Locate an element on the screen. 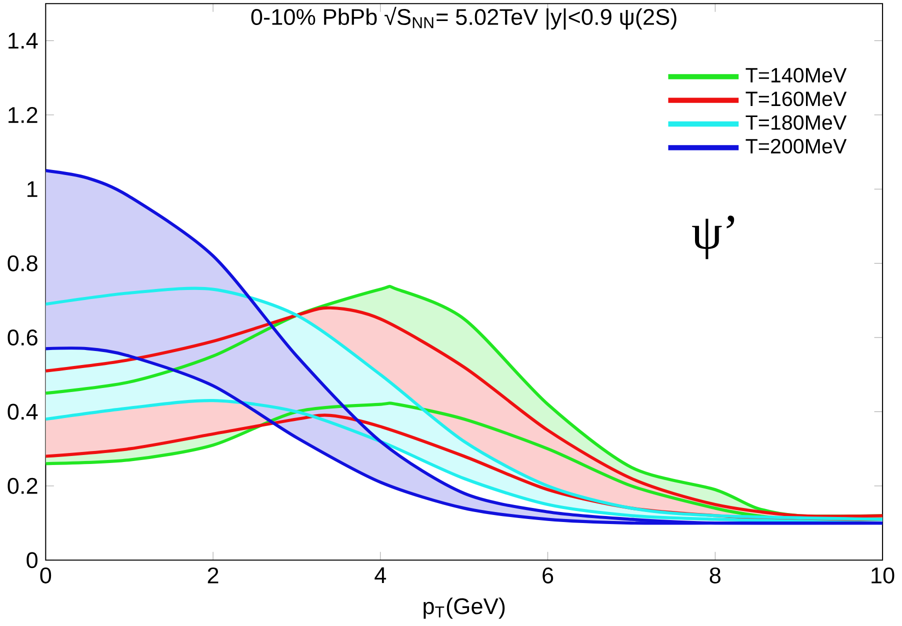 The width and height of the screenshot is (902, 626). x-axis-title: p$_{T}$(GeV) is located at coordinates (464, 608).